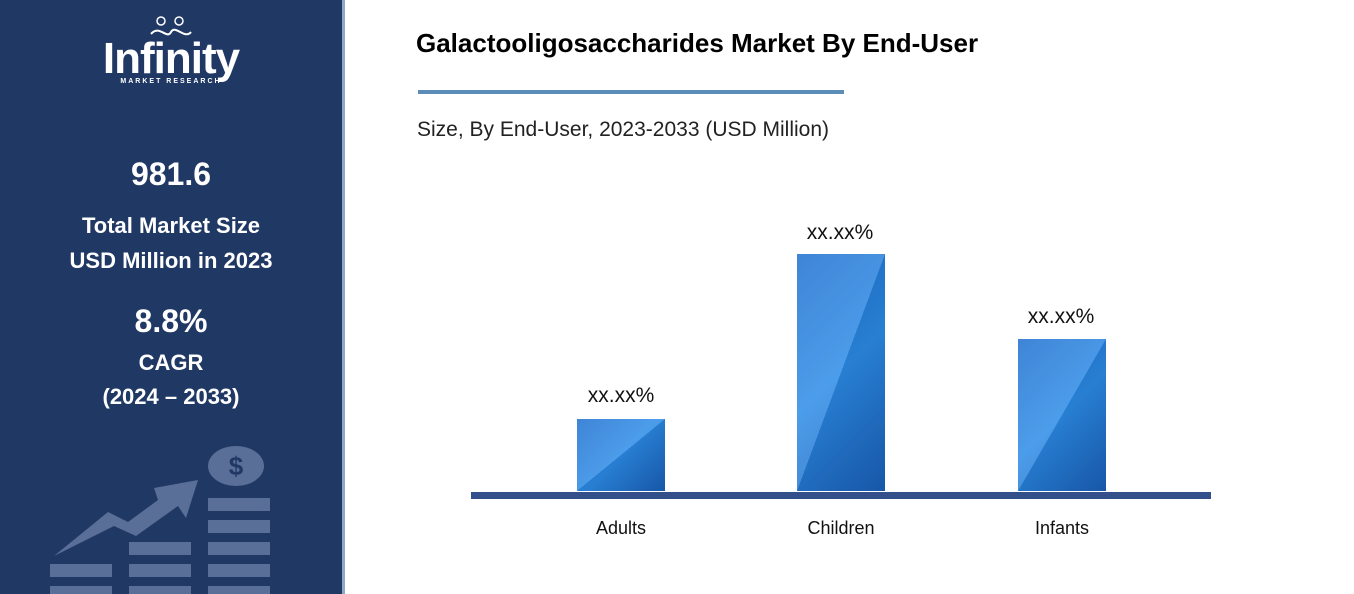 The image size is (1354, 594). Describe the element at coordinates (841, 495) in the screenshot. I see `x-axis-line` at that location.